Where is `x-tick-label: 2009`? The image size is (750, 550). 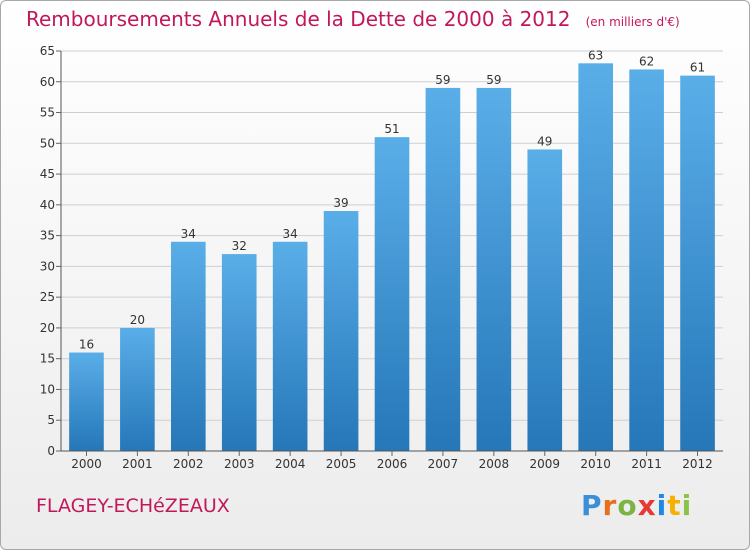
x-tick-label: 2009 is located at coordinates (544, 464).